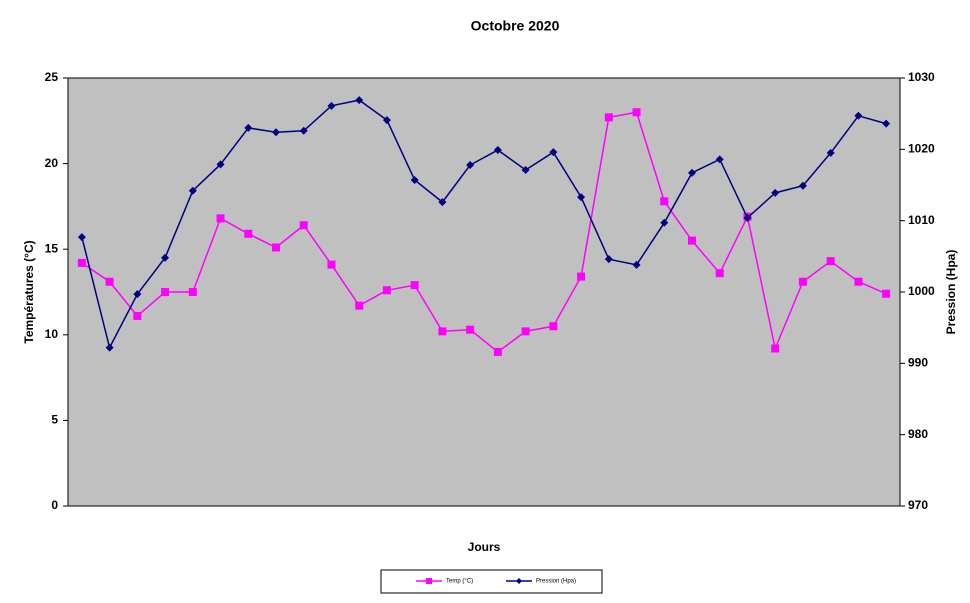 The width and height of the screenshot is (970, 603). Describe the element at coordinates (54, 505) in the screenshot. I see `y-tick-label: 0` at that location.